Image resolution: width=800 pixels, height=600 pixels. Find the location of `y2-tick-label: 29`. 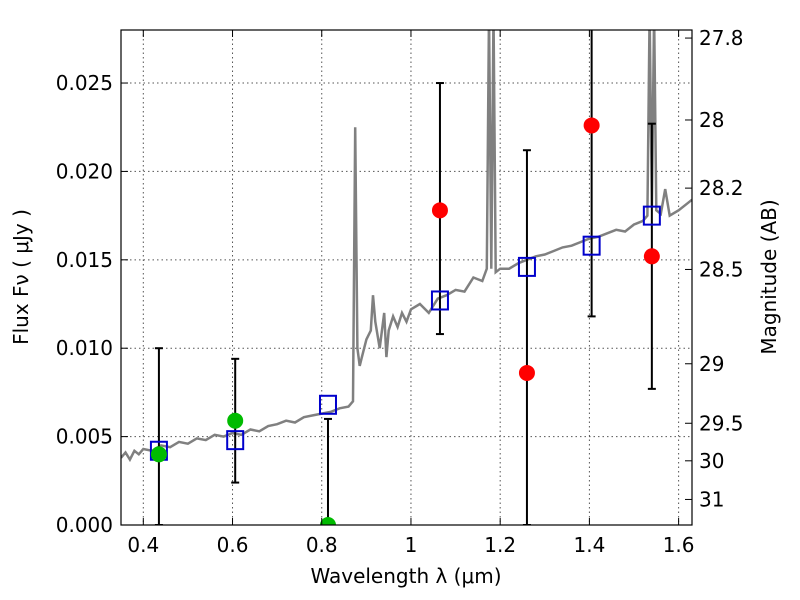

y2-tick-label: 29 is located at coordinates (711, 364).